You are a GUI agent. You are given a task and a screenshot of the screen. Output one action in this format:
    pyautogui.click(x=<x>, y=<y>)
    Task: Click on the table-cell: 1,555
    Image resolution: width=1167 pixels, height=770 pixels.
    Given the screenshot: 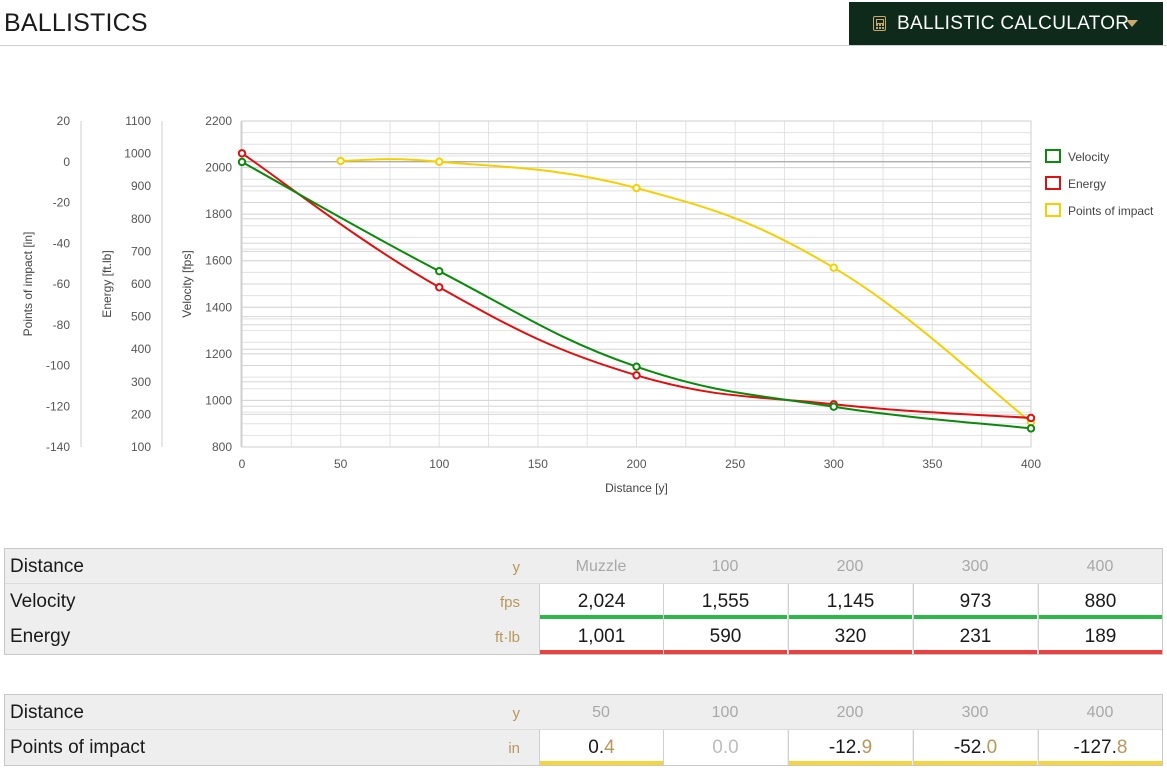 What is the action you would take?
    pyautogui.click(x=725, y=601)
    